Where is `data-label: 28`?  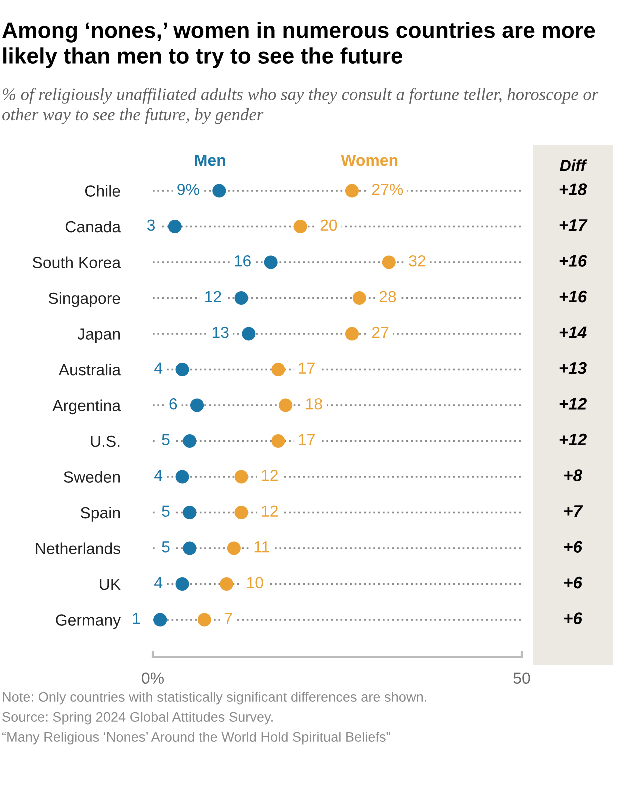
data-label: 28 is located at coordinates (388, 297).